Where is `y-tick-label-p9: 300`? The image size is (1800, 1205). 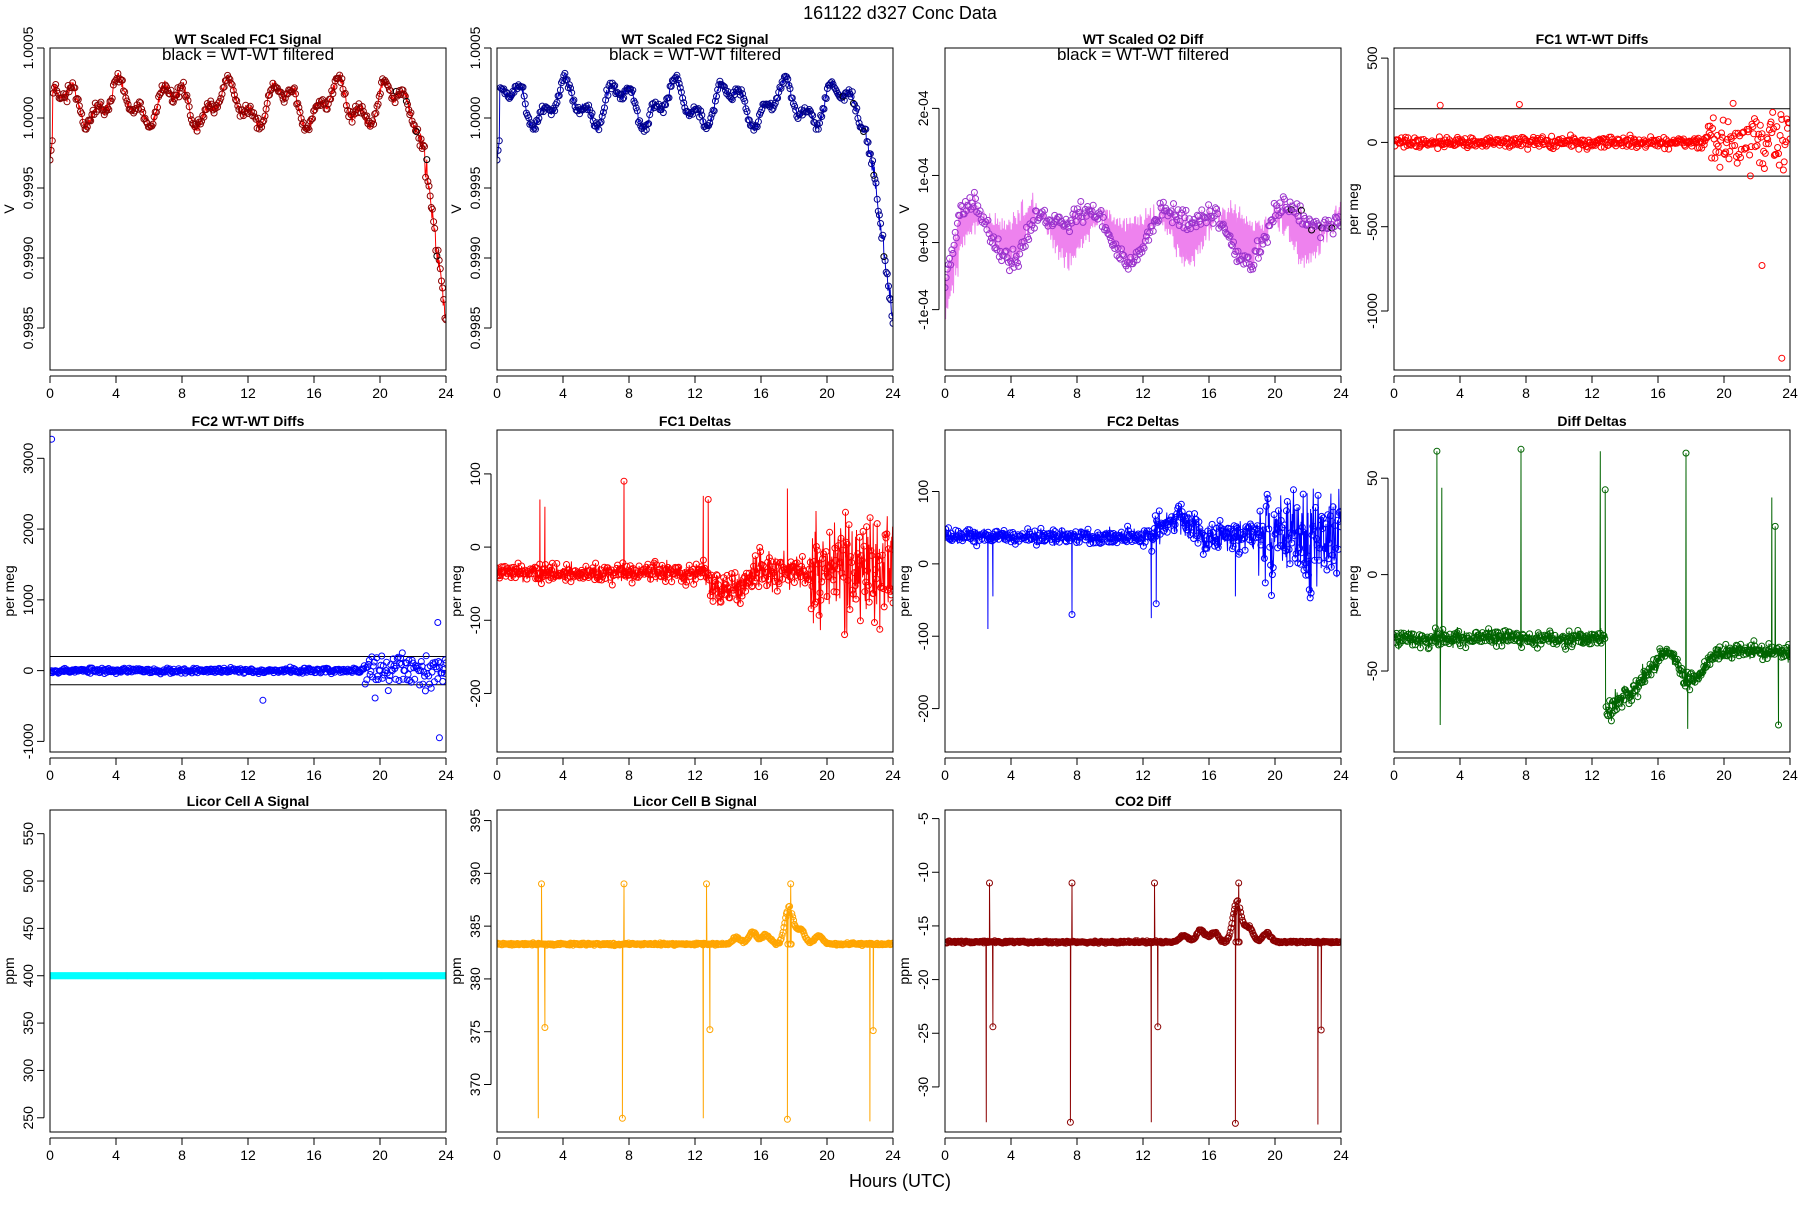 y-tick-label-p9: 300 is located at coordinates (28, 1071).